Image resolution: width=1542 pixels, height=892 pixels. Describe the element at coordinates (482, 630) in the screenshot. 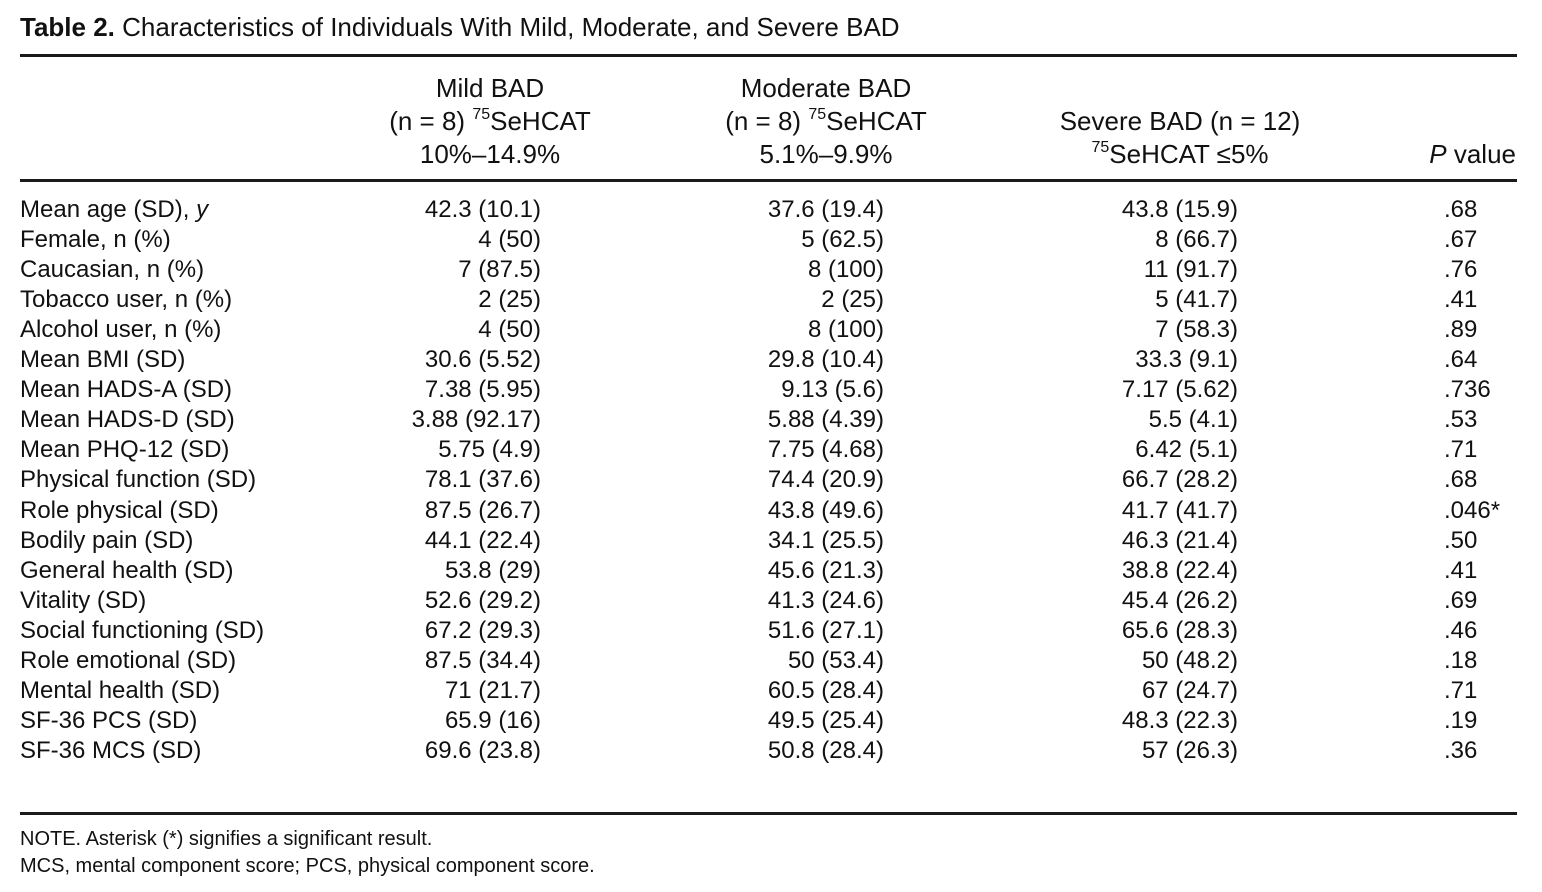

I see `mild-value: 67.2 (29.3)` at that location.